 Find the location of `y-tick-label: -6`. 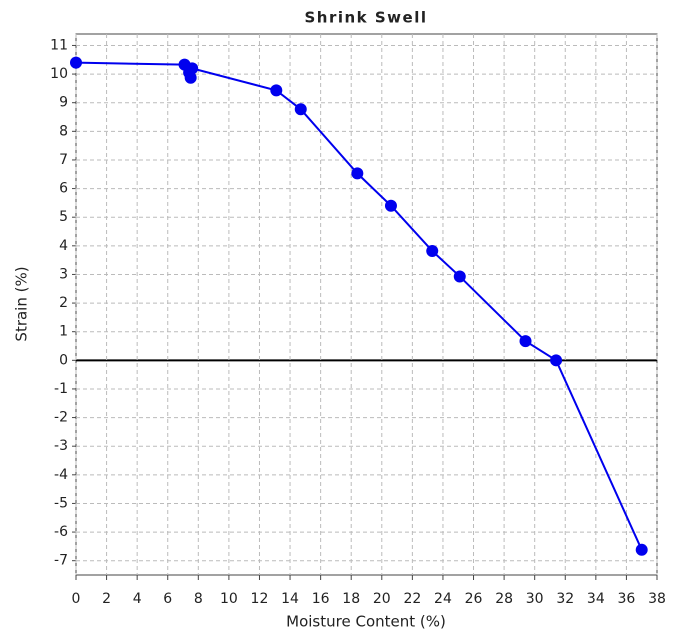

y-tick-label: -6 is located at coordinates (61, 532).